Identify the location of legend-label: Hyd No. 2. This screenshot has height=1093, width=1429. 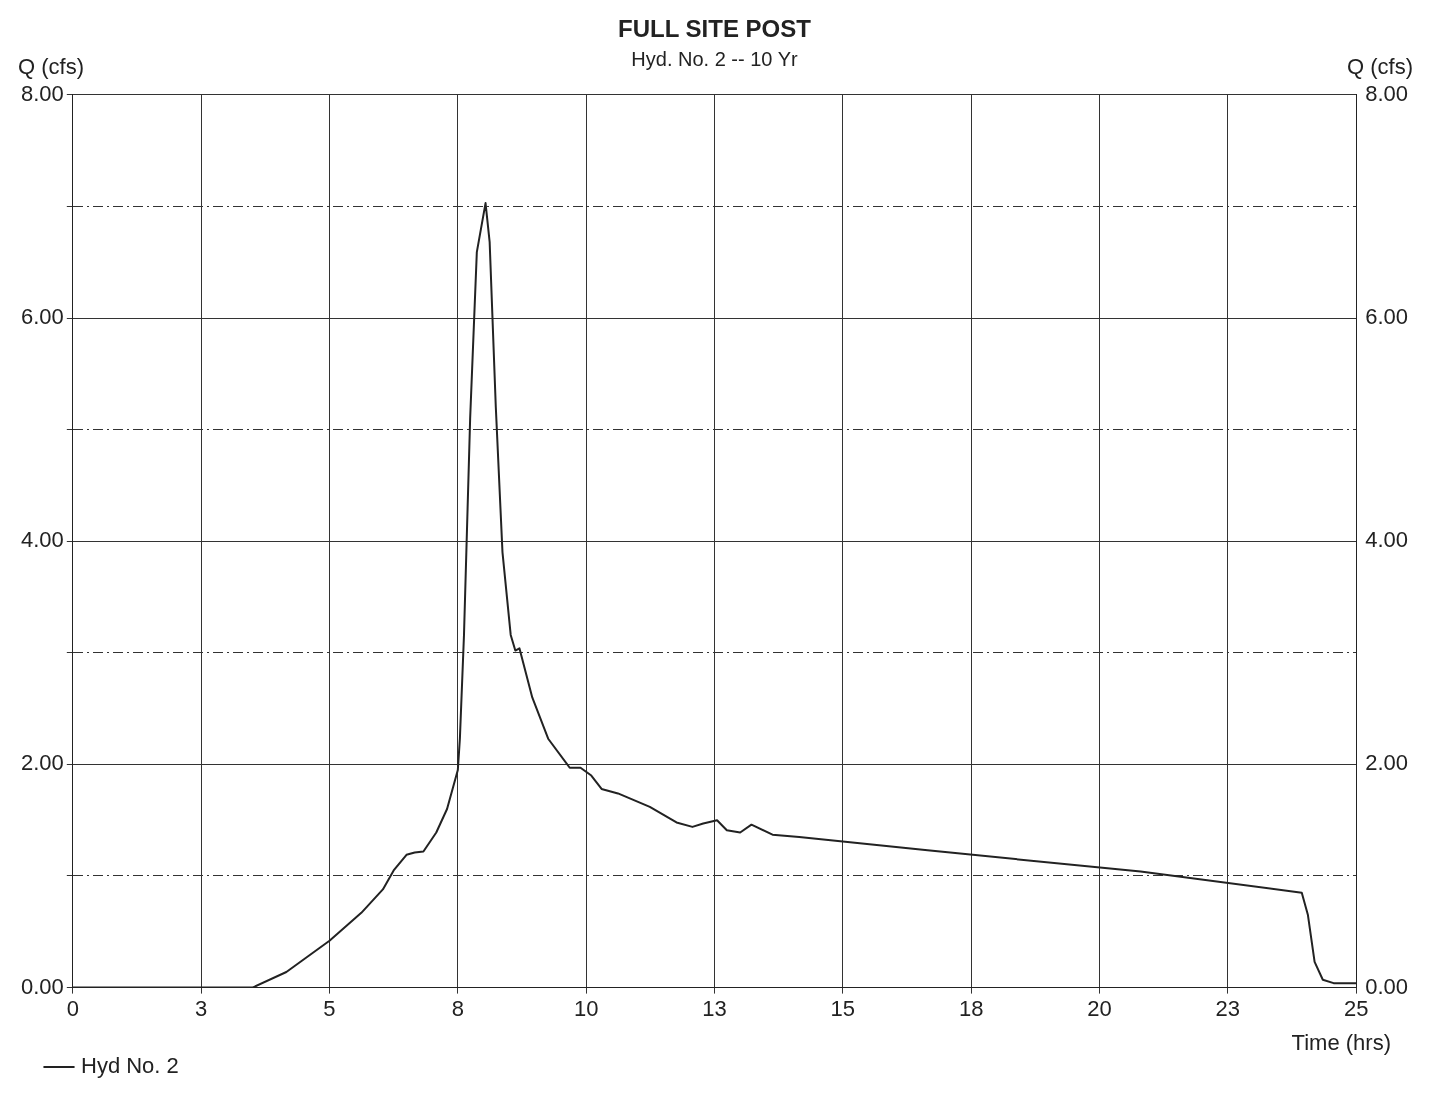
(130, 1066).